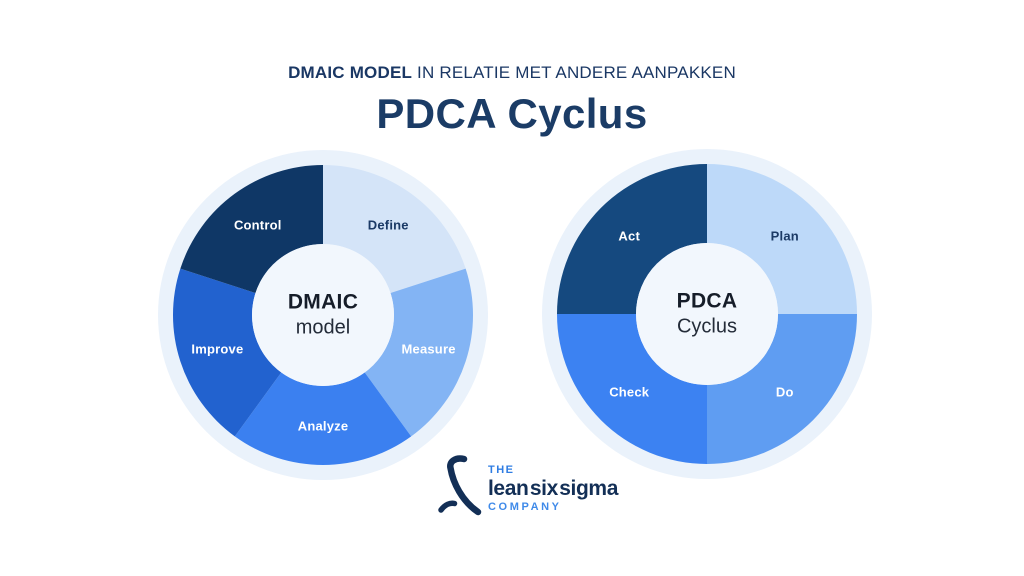  I want to click on donut-segment-define, so click(394, 229).